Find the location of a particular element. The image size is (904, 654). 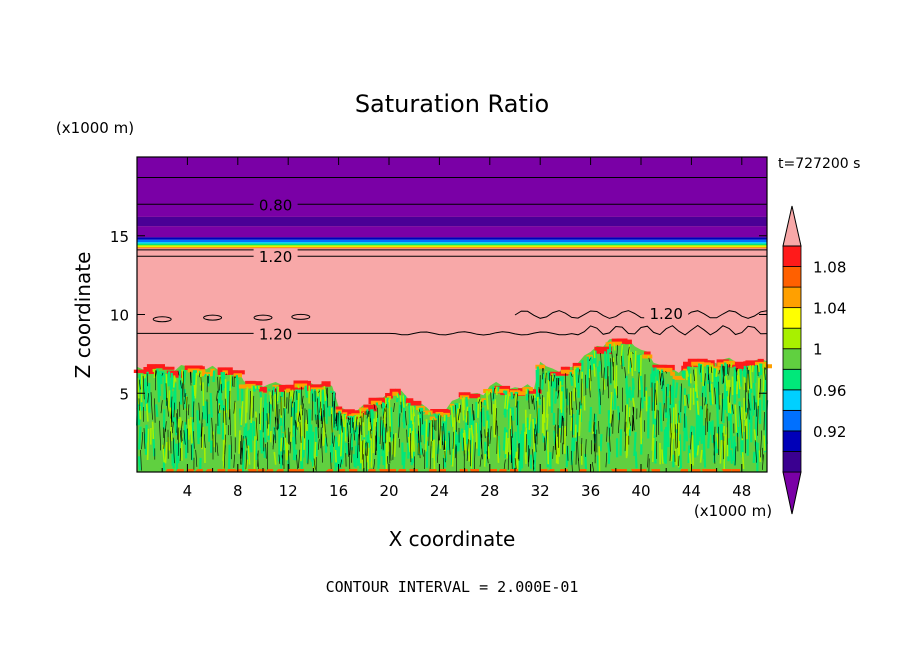

colorbar-tick-label-2: 1 is located at coordinates (818, 350).